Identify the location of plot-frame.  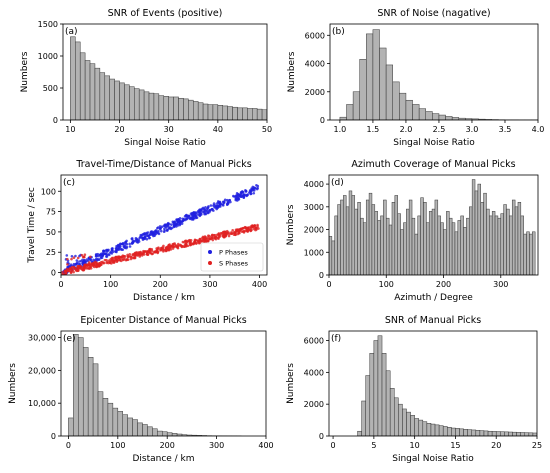
(434, 72).